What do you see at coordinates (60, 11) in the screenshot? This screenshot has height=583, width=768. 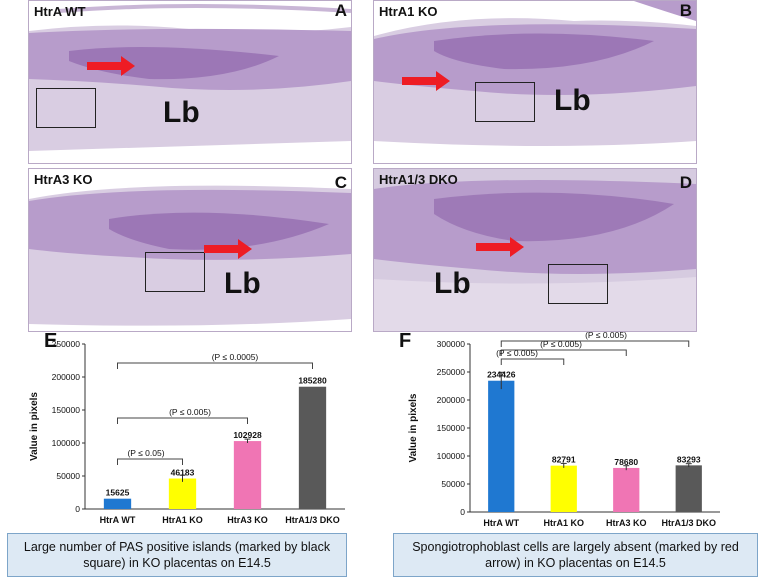 I see `panel-title-a: HtrA WT` at bounding box center [60, 11].